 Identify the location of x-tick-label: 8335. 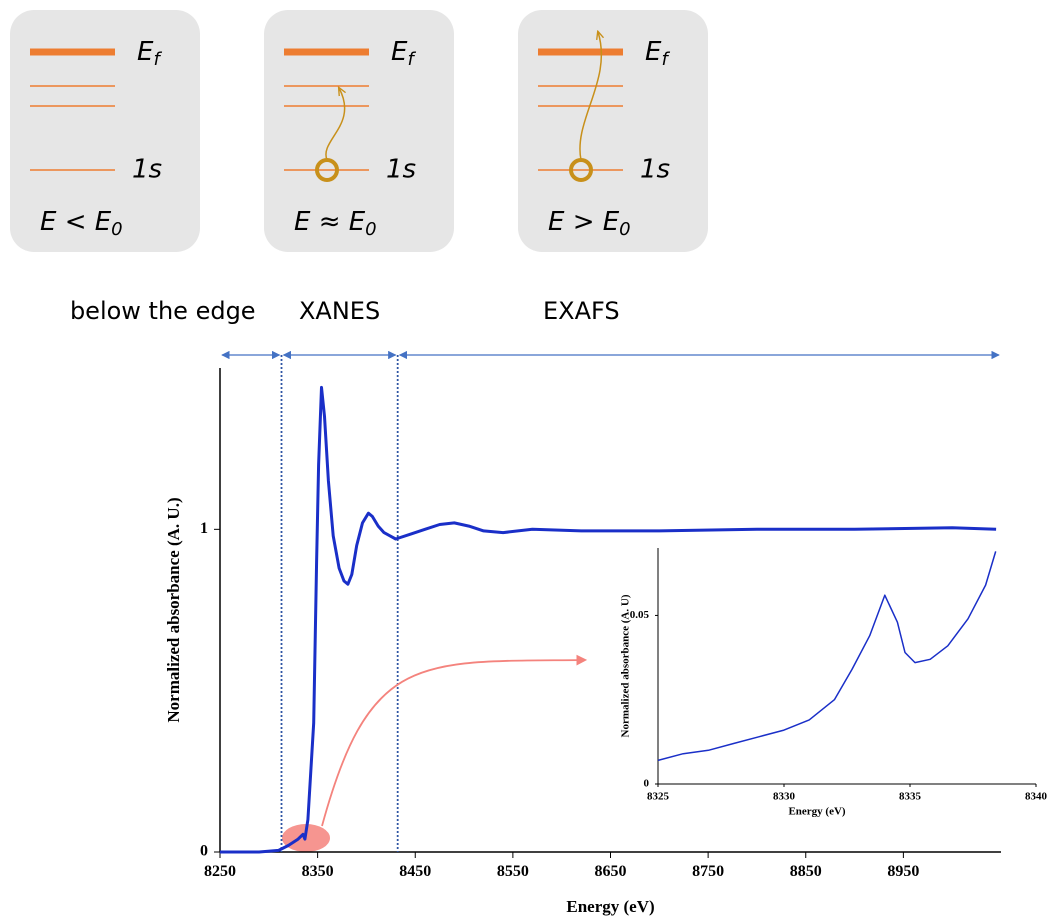
(910, 796).